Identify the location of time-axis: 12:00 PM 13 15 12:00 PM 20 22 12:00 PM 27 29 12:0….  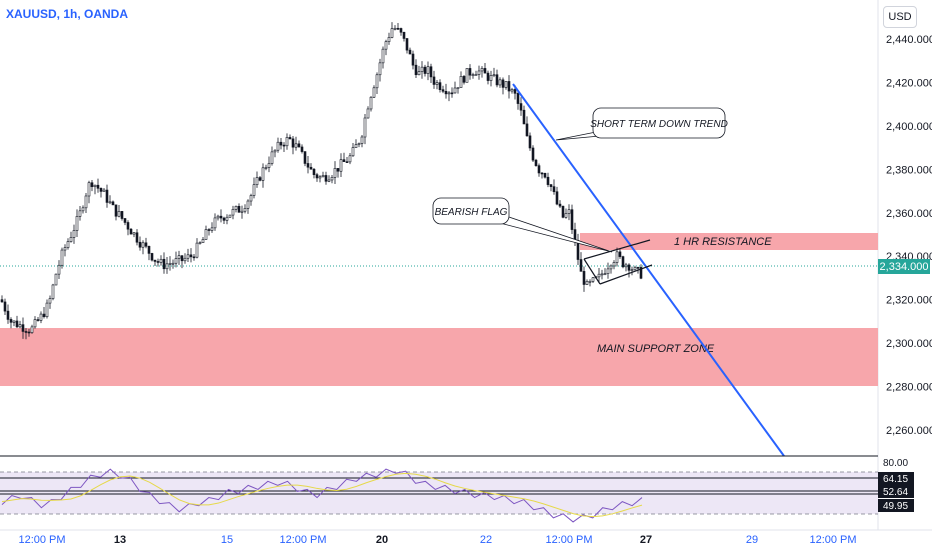
(437, 540).